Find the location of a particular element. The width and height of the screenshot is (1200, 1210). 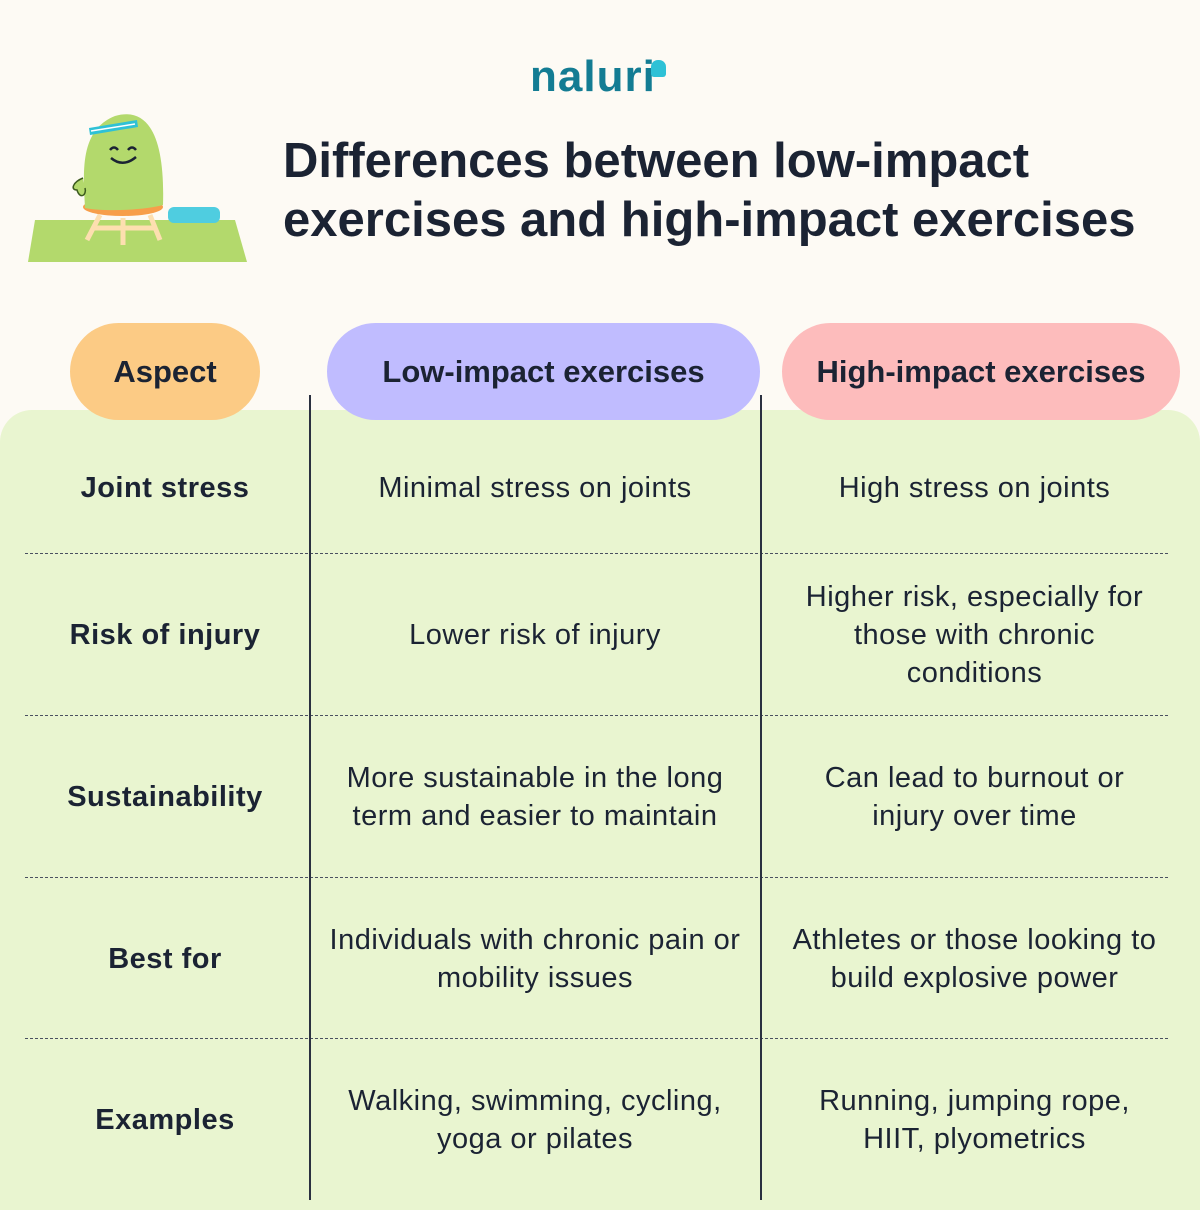

high-impact-cell: Can lead to burnout or injury over time is located at coordinates (974, 797).